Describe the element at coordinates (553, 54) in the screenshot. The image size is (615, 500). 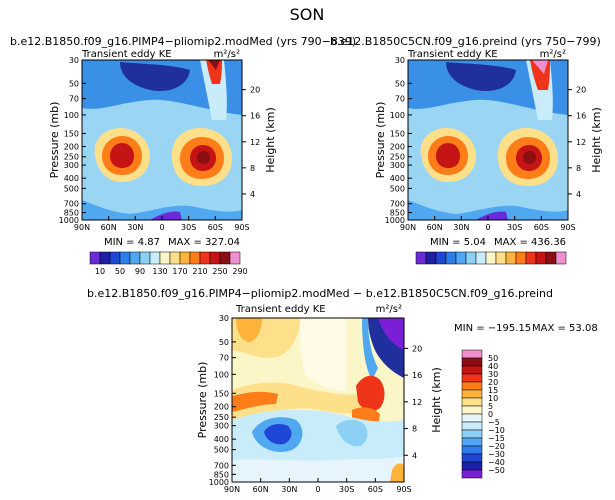
I see `panel-2-subtitle-right: m²/s²` at that location.